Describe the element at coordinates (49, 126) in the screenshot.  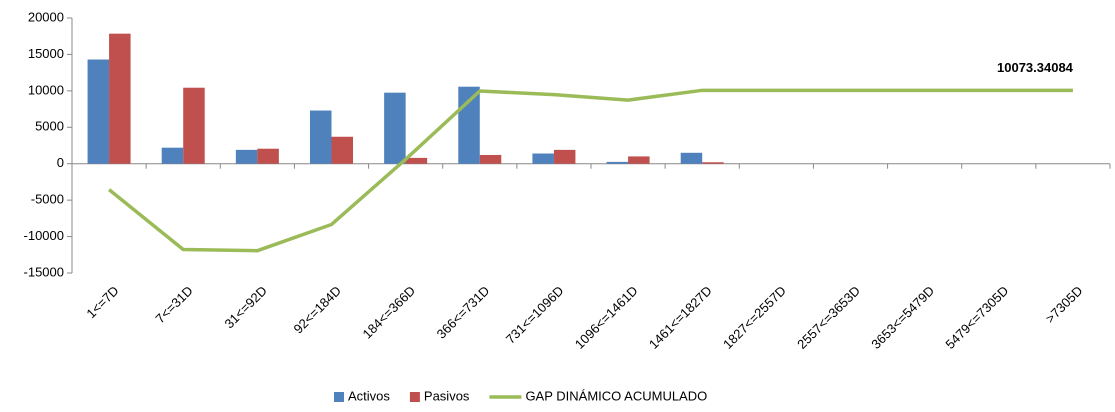
I see `y-tick-label: 5000` at that location.